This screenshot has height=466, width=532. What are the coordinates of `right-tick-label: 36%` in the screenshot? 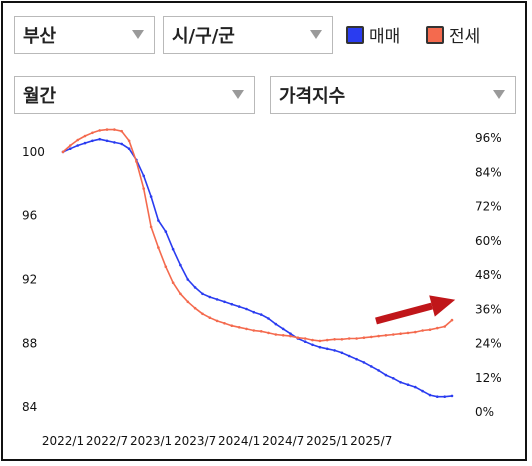 It's located at (488, 309).